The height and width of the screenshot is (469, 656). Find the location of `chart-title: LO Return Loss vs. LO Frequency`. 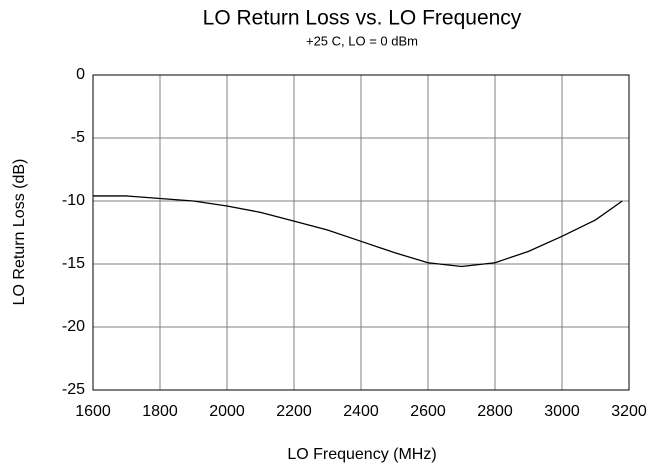

chart-title: LO Return Loss vs. LO Frequency is located at coordinates (362, 18).